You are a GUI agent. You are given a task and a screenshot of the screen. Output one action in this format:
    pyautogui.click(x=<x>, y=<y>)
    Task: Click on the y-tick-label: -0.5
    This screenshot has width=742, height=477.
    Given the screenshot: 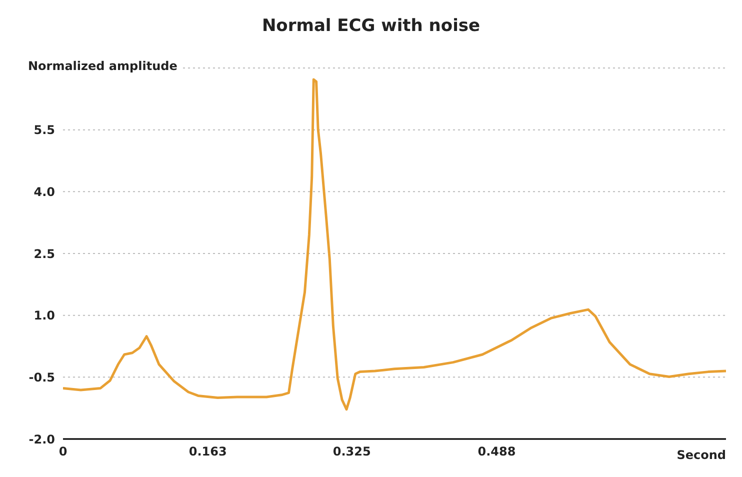 What is the action you would take?
    pyautogui.click(x=41, y=377)
    